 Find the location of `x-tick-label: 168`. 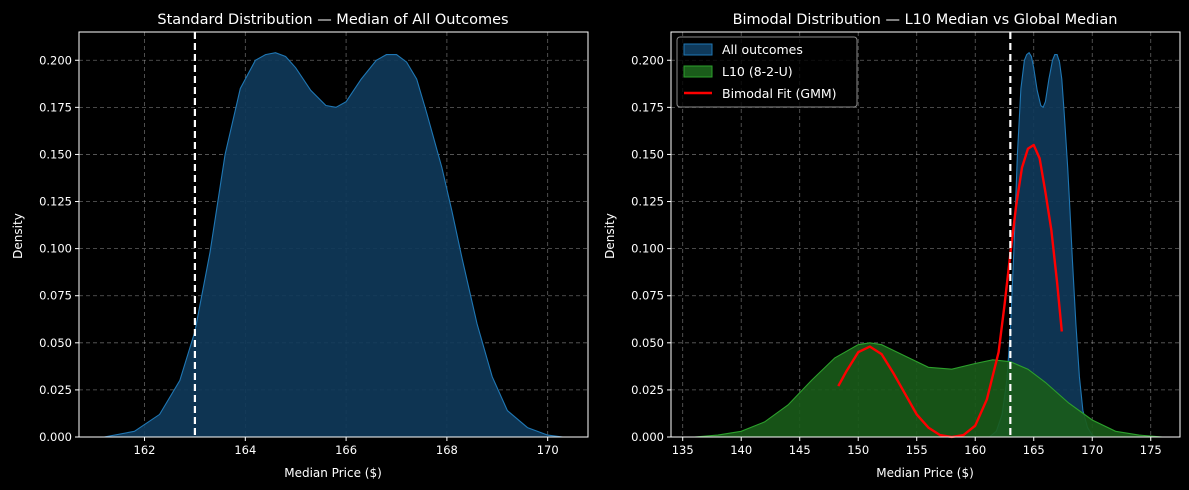

x-tick-label: 168 is located at coordinates (447, 450).